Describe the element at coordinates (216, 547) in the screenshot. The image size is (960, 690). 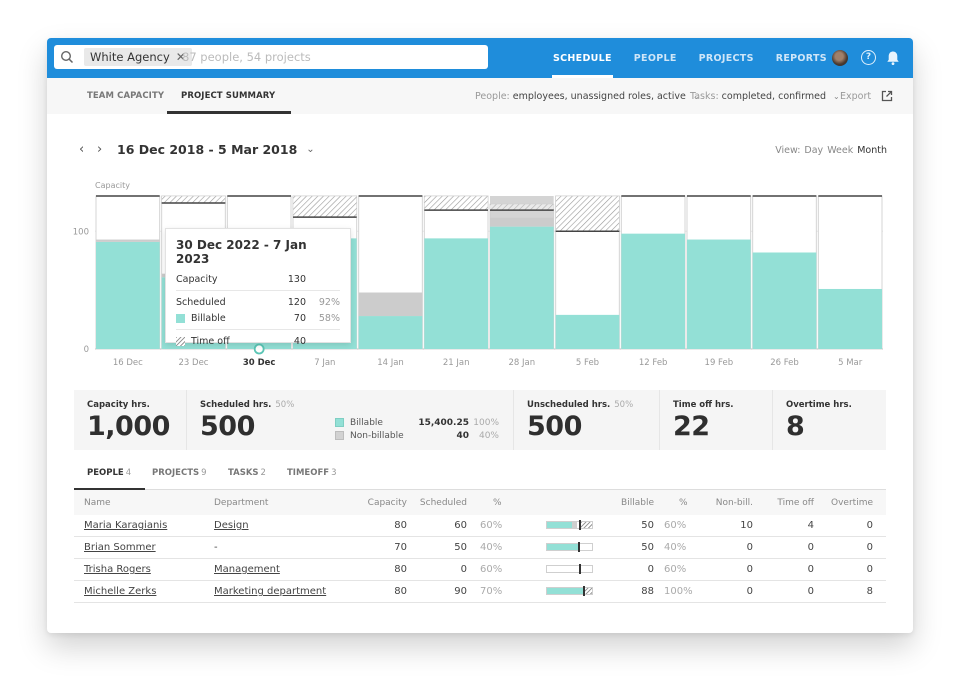
I see `department-link: -` at that location.